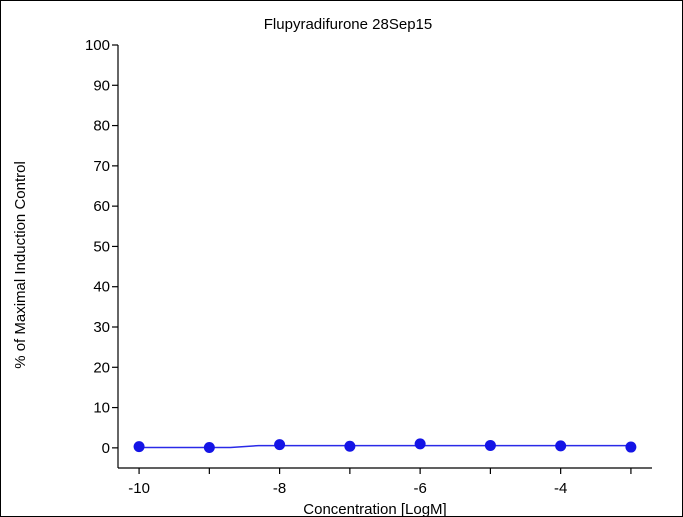 The image size is (683, 517). Describe the element at coordinates (419, 488) in the screenshot. I see `x-tick-label: -6` at that location.